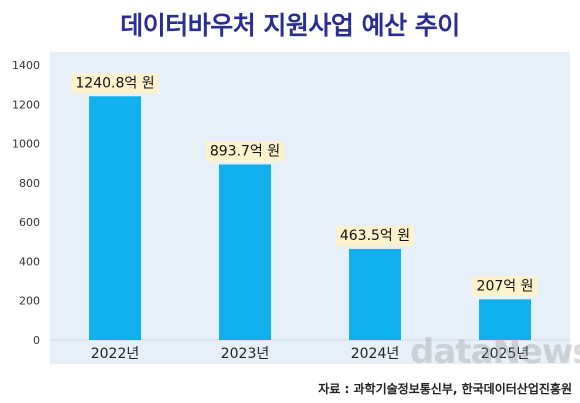 This screenshot has height=403, width=580. Describe the element at coordinates (375, 354) in the screenshot. I see `x-tick-label: 2024년` at that location.